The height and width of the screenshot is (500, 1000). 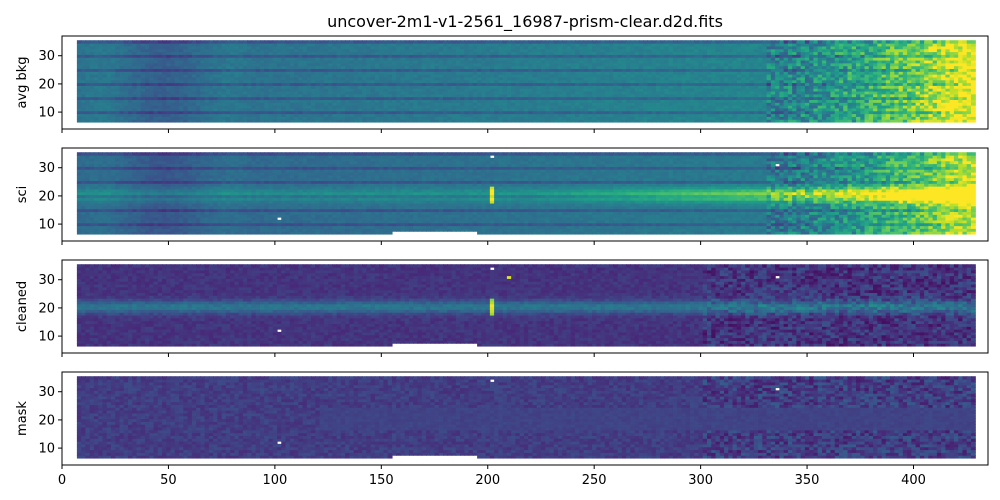 What do you see at coordinates (594, 480) in the screenshot?
I see `x-tick-label: 250` at bounding box center [594, 480].